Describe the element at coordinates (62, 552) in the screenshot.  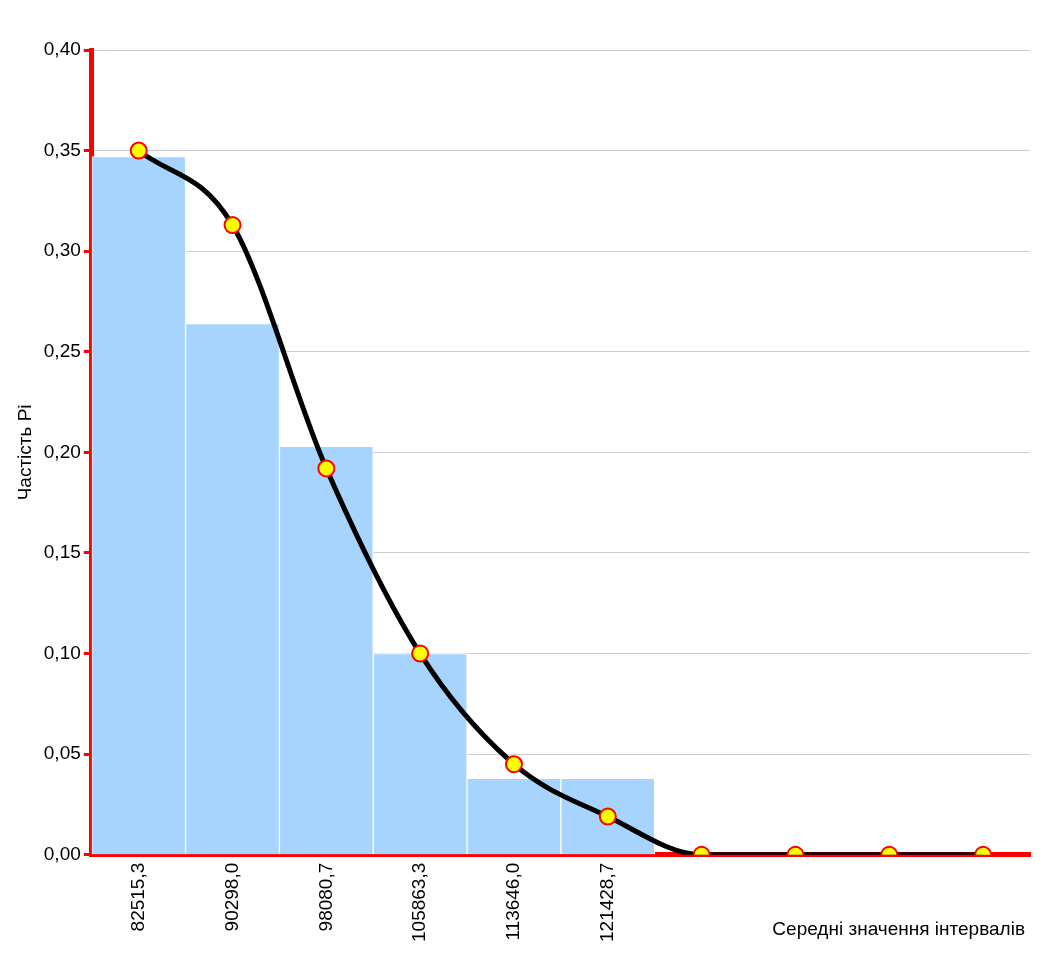
I see `y-tick-label: 0,15` at that location.